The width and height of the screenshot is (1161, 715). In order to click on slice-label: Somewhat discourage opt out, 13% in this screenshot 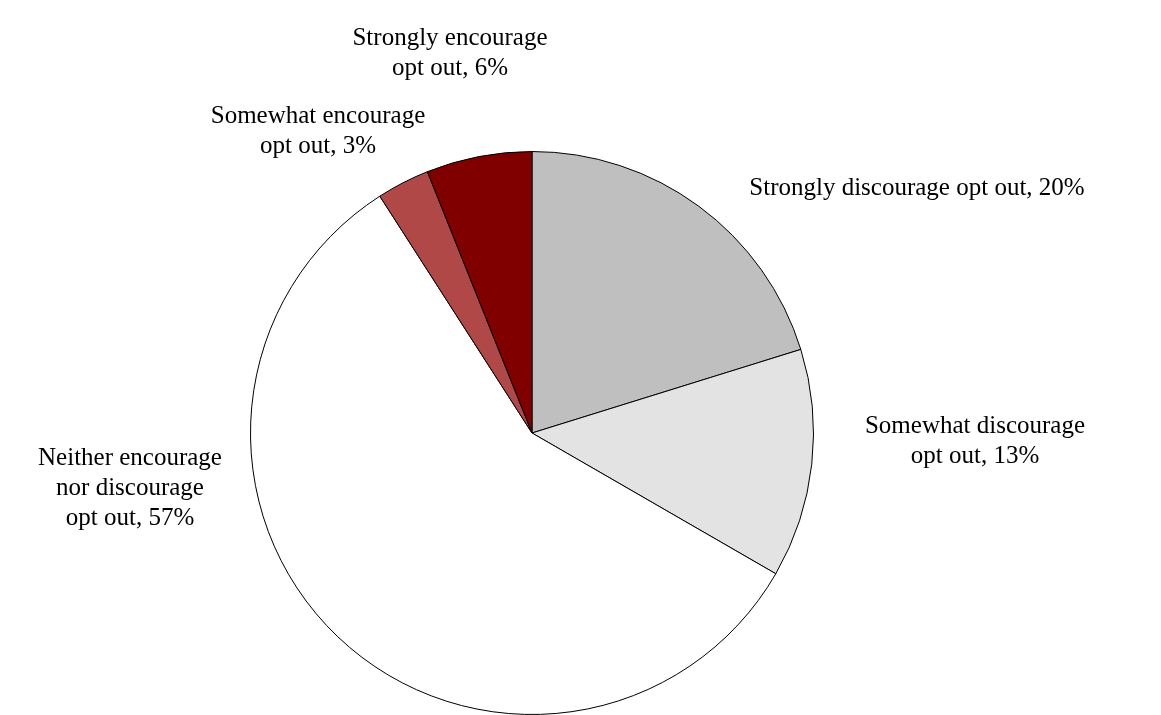, I will do `click(975, 440)`.